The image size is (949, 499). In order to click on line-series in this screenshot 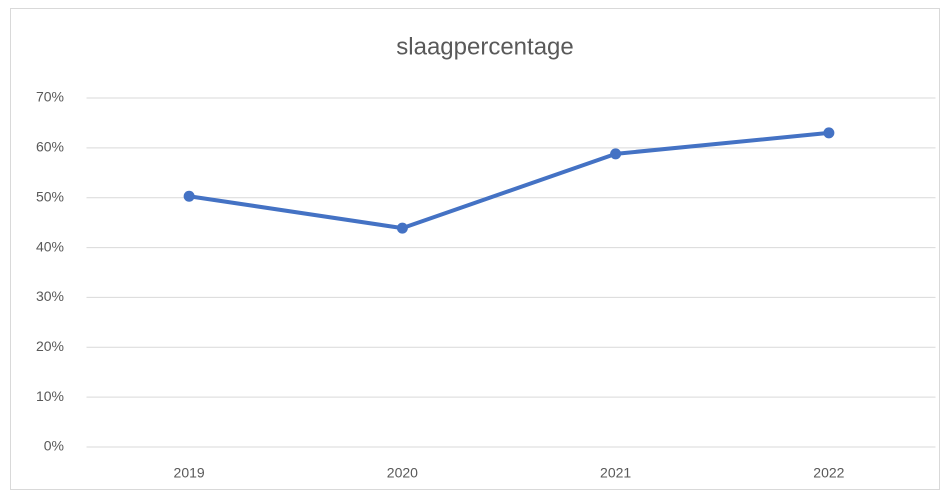, I will do `click(509, 180)`.